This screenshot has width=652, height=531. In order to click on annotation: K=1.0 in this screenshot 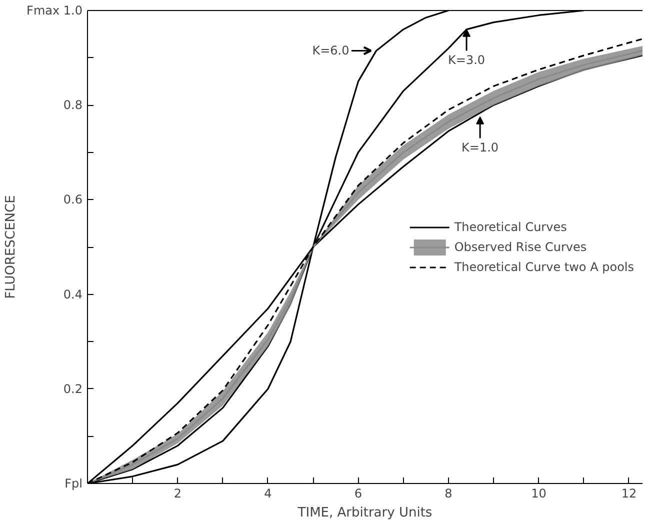, I will do `click(480, 147)`.